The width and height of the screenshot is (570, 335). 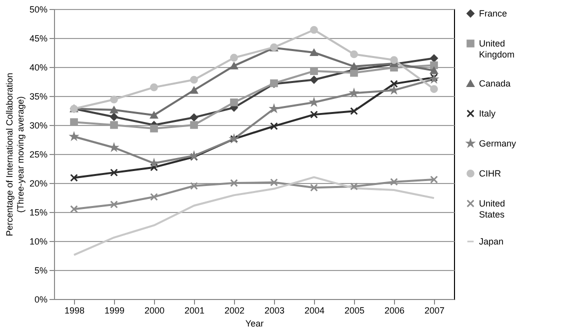 What do you see at coordinates (498, 143) in the screenshot?
I see `legend-label: Germany` at bounding box center [498, 143].